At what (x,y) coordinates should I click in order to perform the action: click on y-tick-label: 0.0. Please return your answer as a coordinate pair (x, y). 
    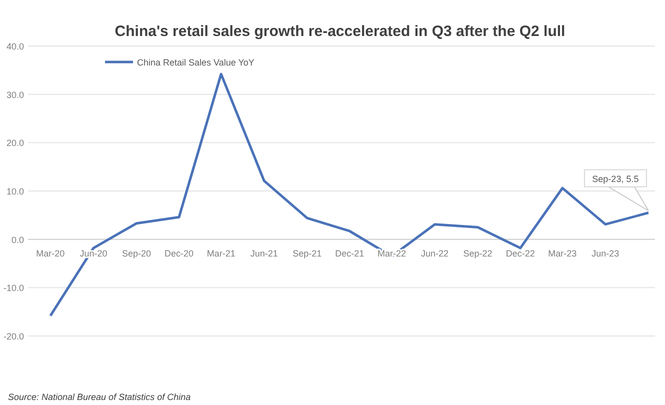
    Looking at the image, I should click on (17, 239).